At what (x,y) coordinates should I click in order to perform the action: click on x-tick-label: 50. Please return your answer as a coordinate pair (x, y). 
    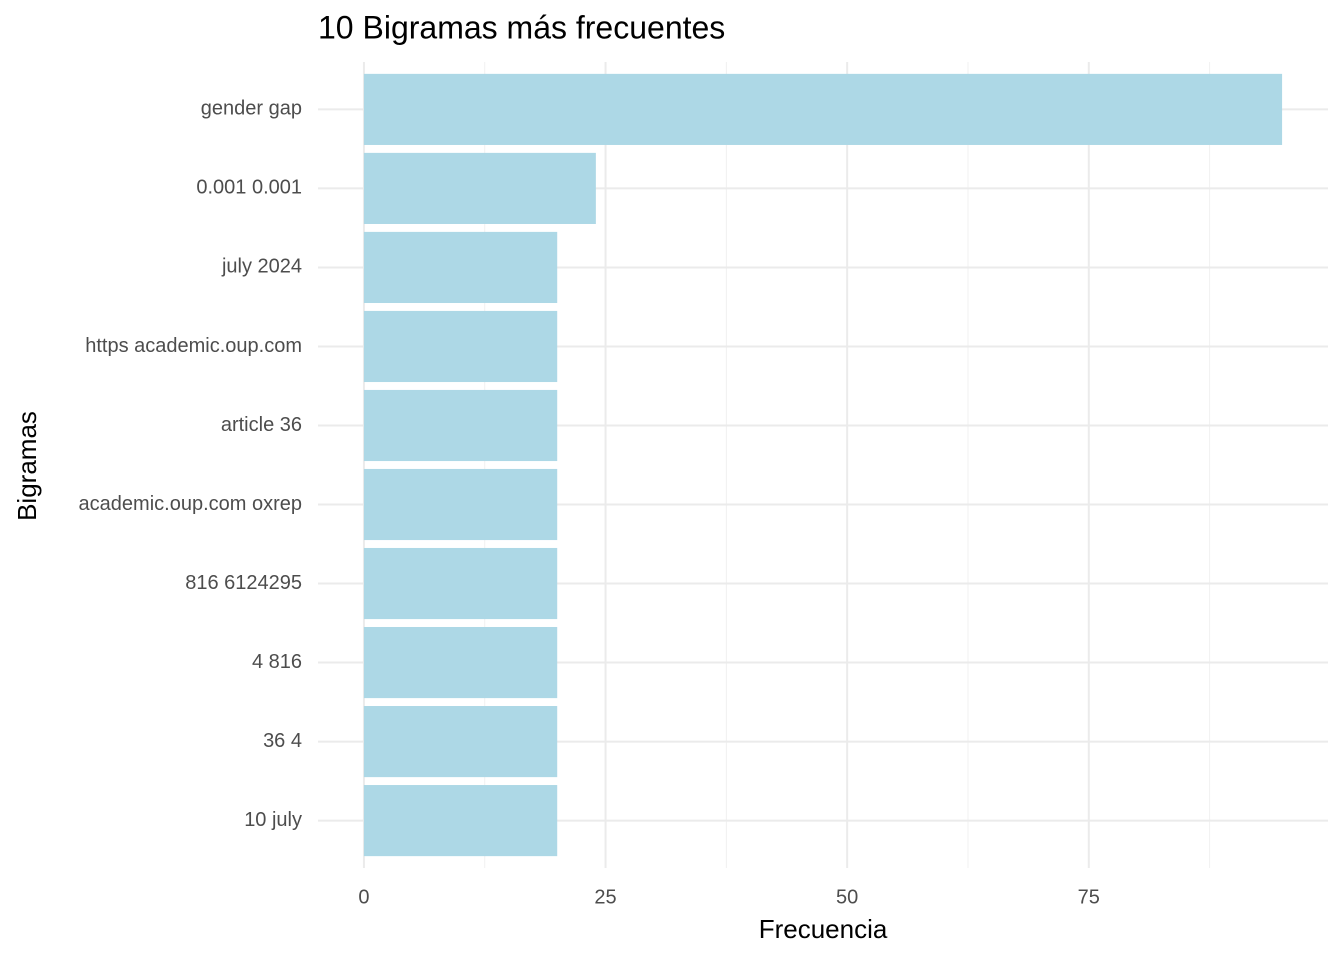
    Looking at the image, I should click on (847, 897).